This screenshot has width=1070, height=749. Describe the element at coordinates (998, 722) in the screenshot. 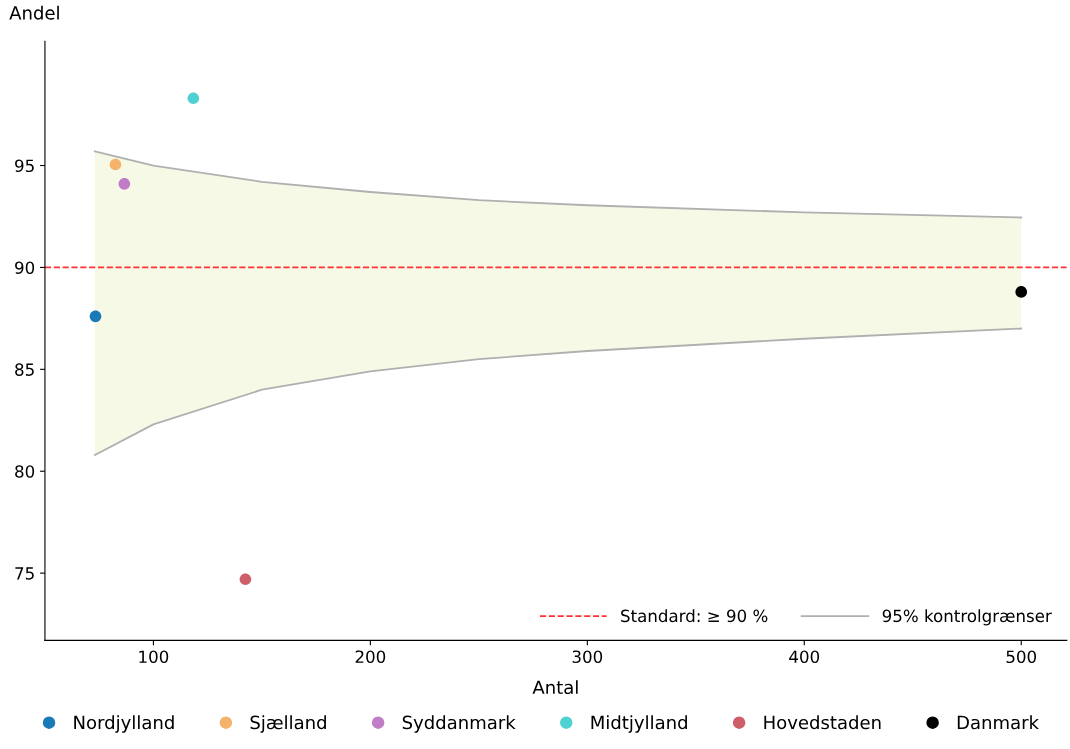

I see `legend-label: Danmark` at that location.